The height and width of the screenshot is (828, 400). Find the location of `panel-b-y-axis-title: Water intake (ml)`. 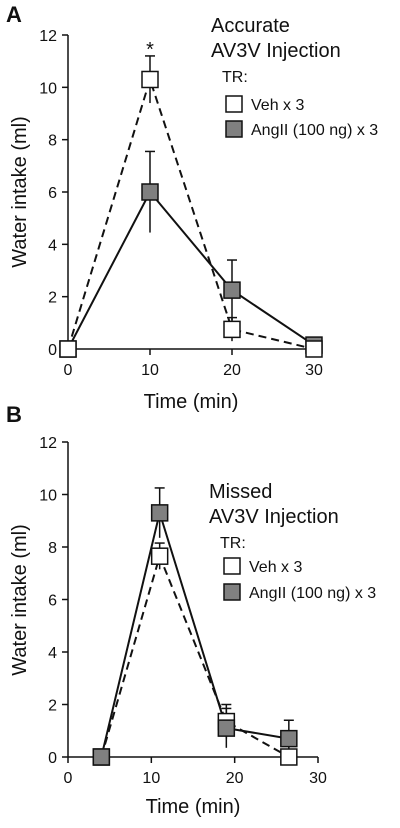

panel-b-y-axis-title: Water intake (ml) is located at coordinates (20, 600).